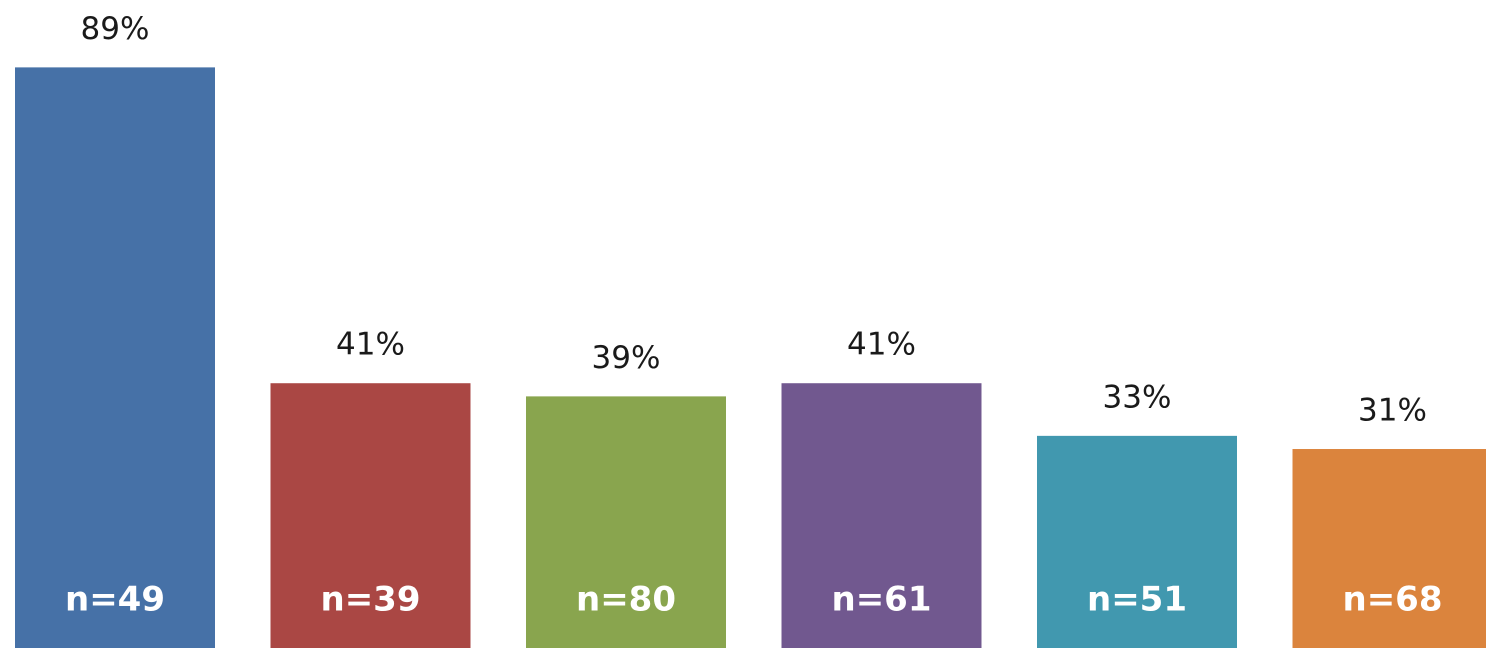 The image size is (1486, 648). Describe the element at coordinates (1392, 411) in the screenshot. I see `value-label: 31%` at that location.